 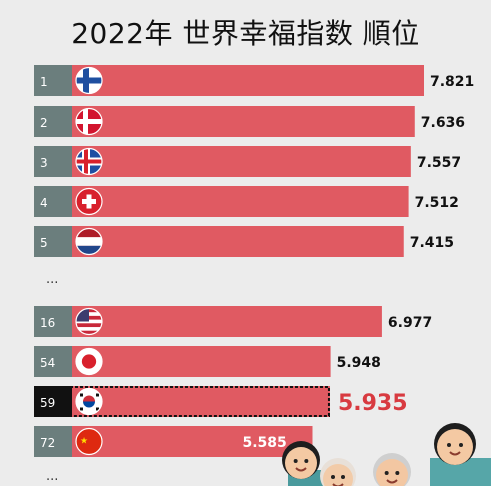 I want to click on value-label: 5.585, so click(x=265, y=443).